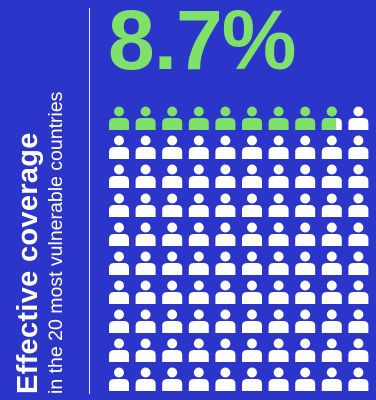  What do you see at coordinates (56, 242) in the screenshot?
I see `panel-subtitle: in the 20 most vulnerable countries` at bounding box center [56, 242].